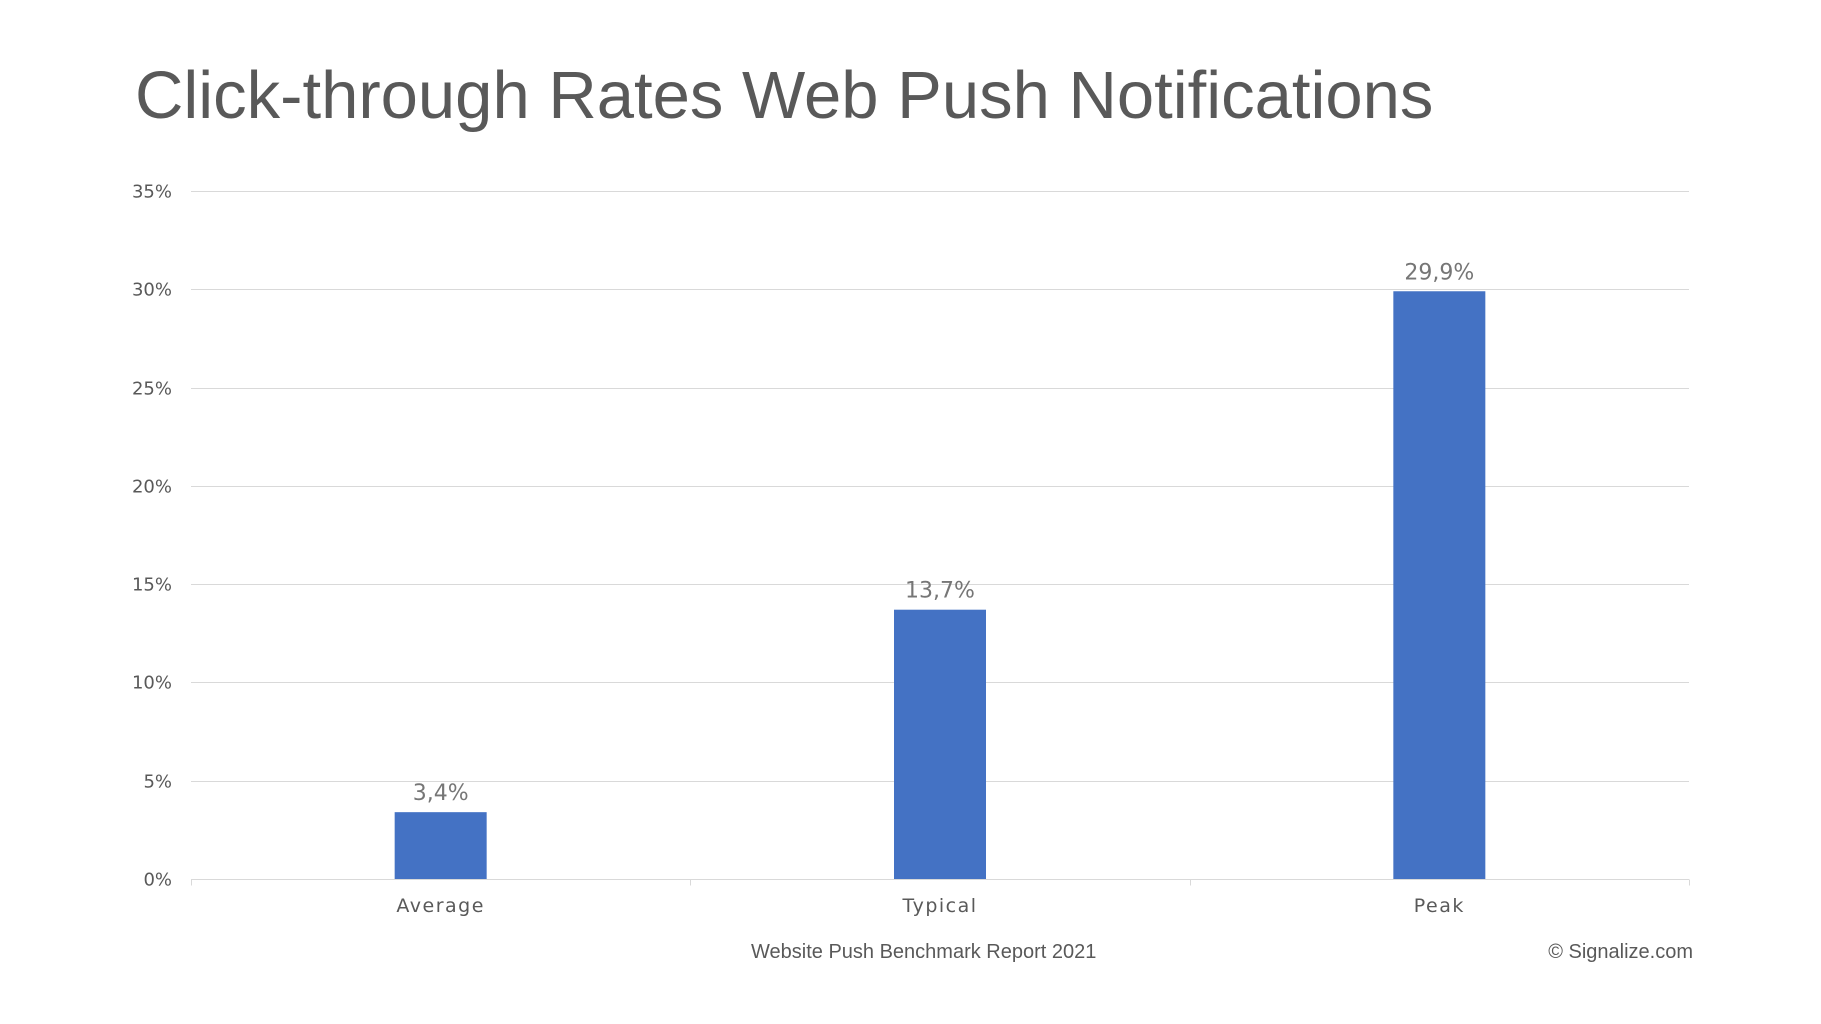 This screenshot has width=1821, height=1024. Describe the element at coordinates (152, 290) in the screenshot. I see `y-tick-label: 30%` at that location.